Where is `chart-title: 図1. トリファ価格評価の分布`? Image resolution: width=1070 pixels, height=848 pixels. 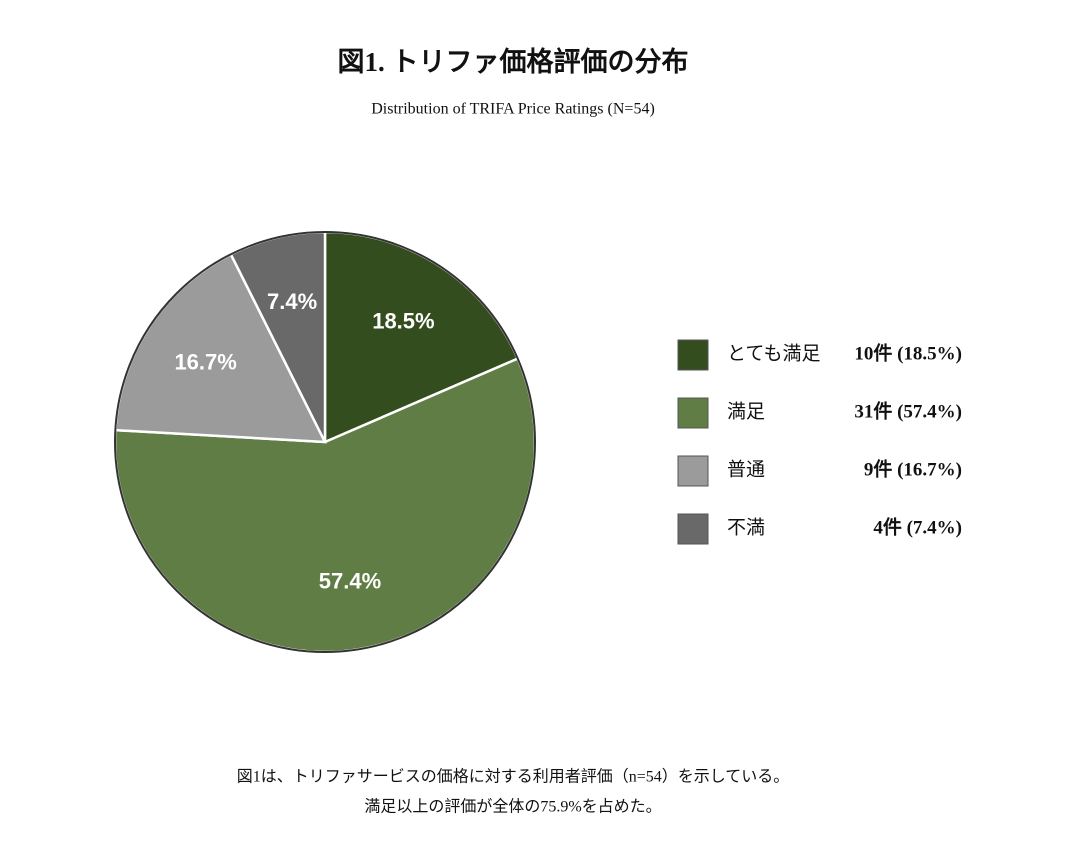
chart-title: 図1. トリファ価格評価の分布 is located at coordinates (513, 61).